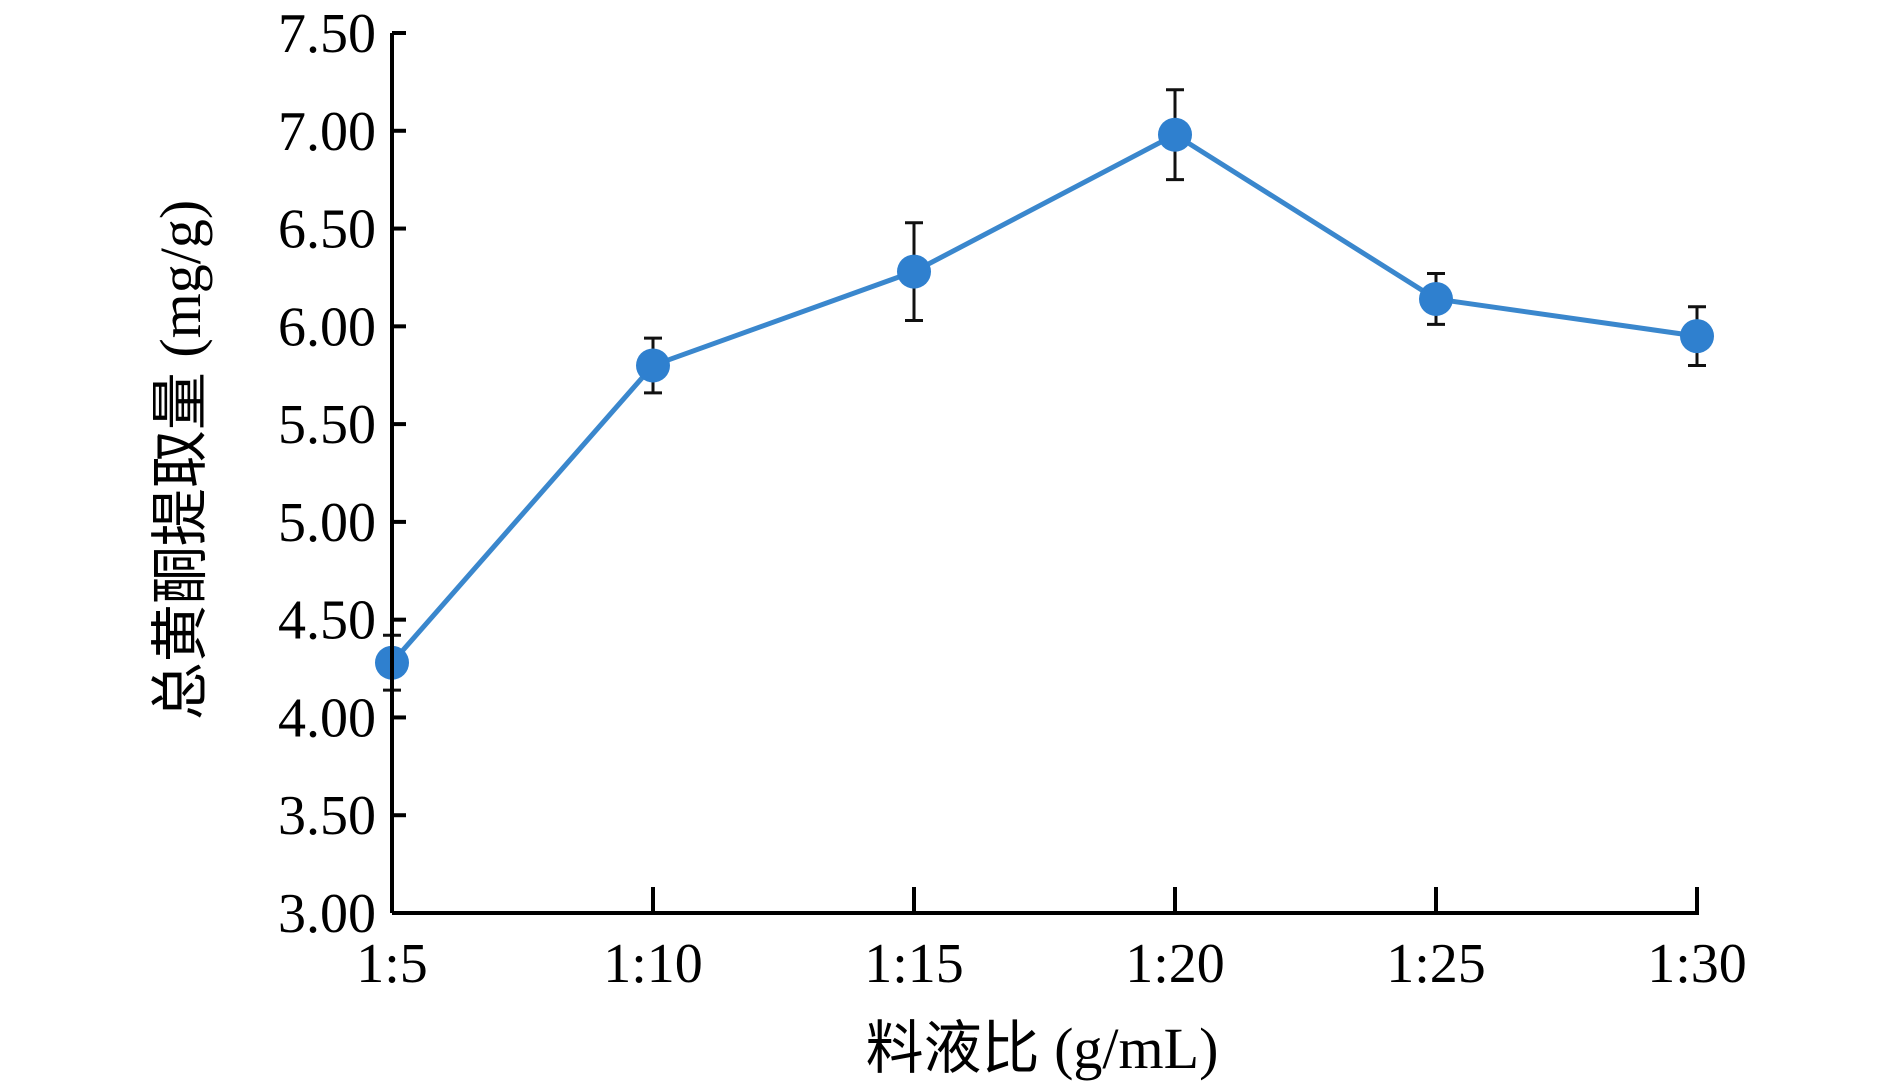 This screenshot has height=1090, width=1890. Describe the element at coordinates (327, 132) in the screenshot. I see `y-tick-label: 7.00` at that location.